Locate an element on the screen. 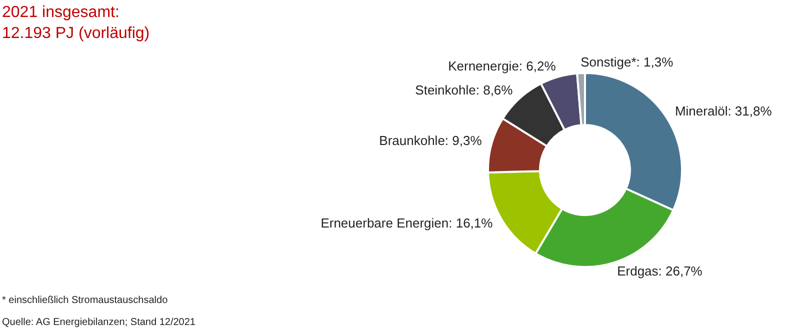  text: 12.193 PJ (vorläufig) is located at coordinates (76, 33).